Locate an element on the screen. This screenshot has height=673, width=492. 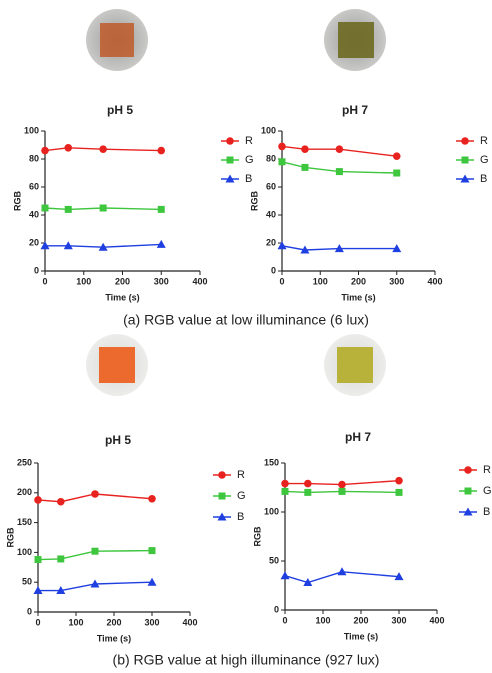
caption: (a) RGB value at low illuminance (6 lux) is located at coordinates (246, 320).